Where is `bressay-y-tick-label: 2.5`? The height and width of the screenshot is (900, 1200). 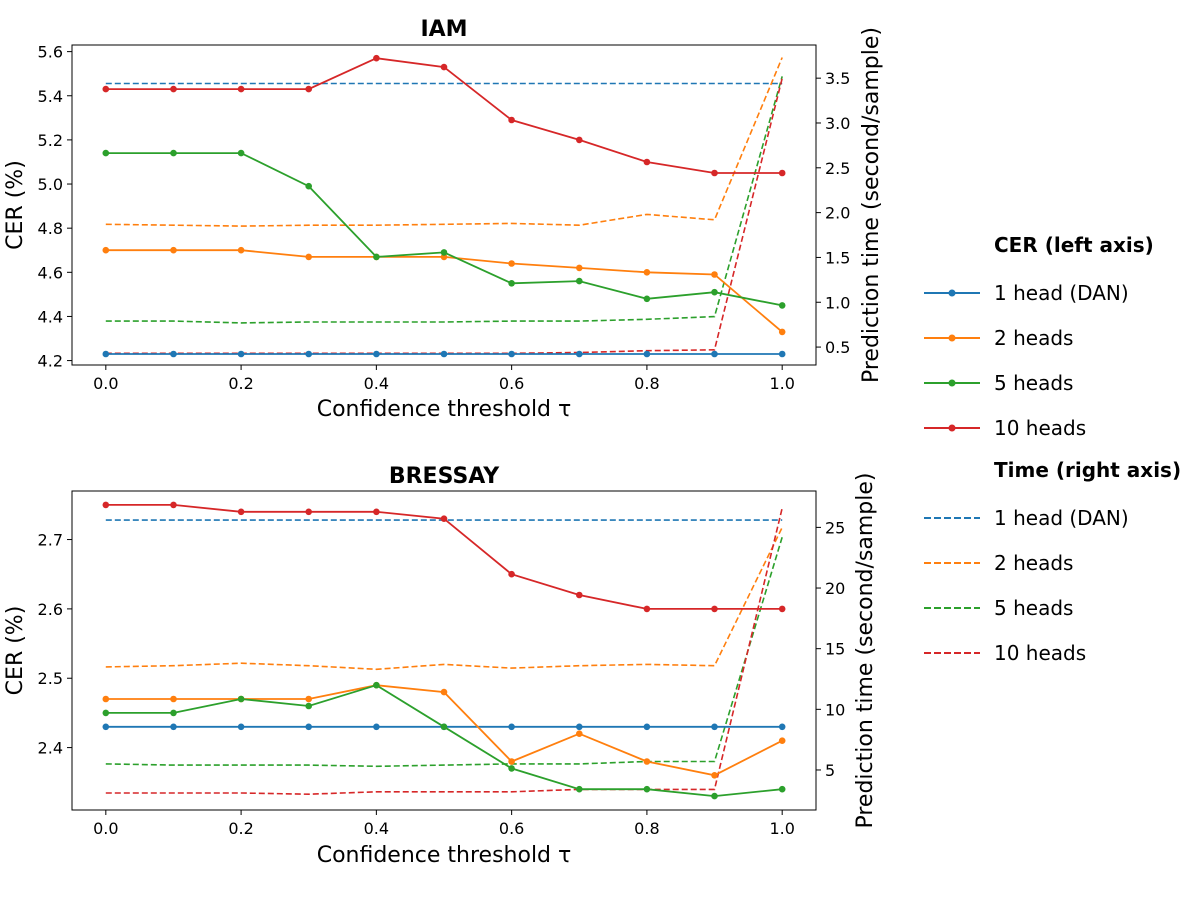 bressay-y-tick-label: 2.5 is located at coordinates (50, 678).